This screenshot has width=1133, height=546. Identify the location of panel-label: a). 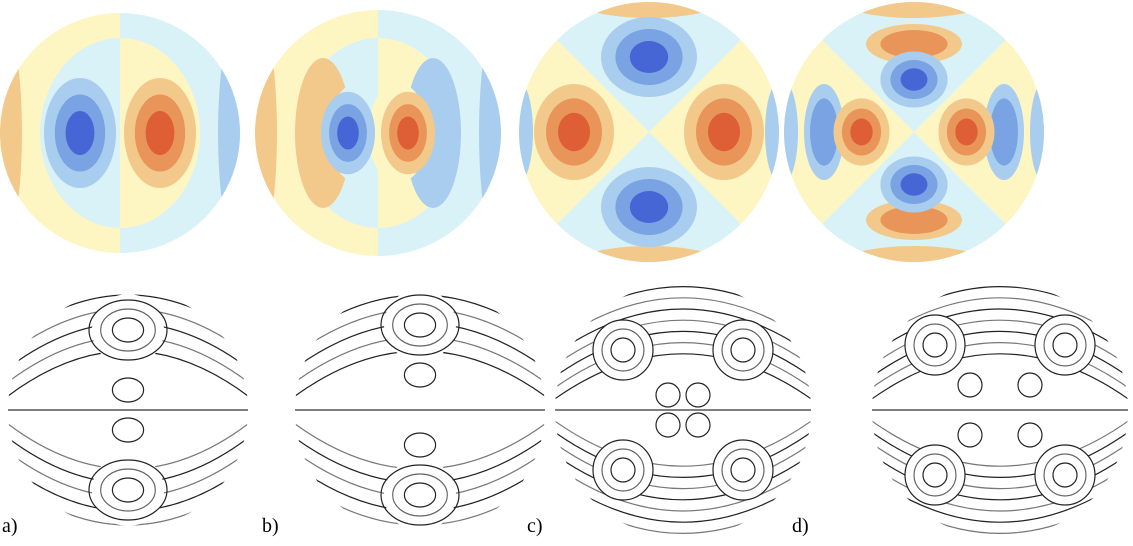
(10, 526).